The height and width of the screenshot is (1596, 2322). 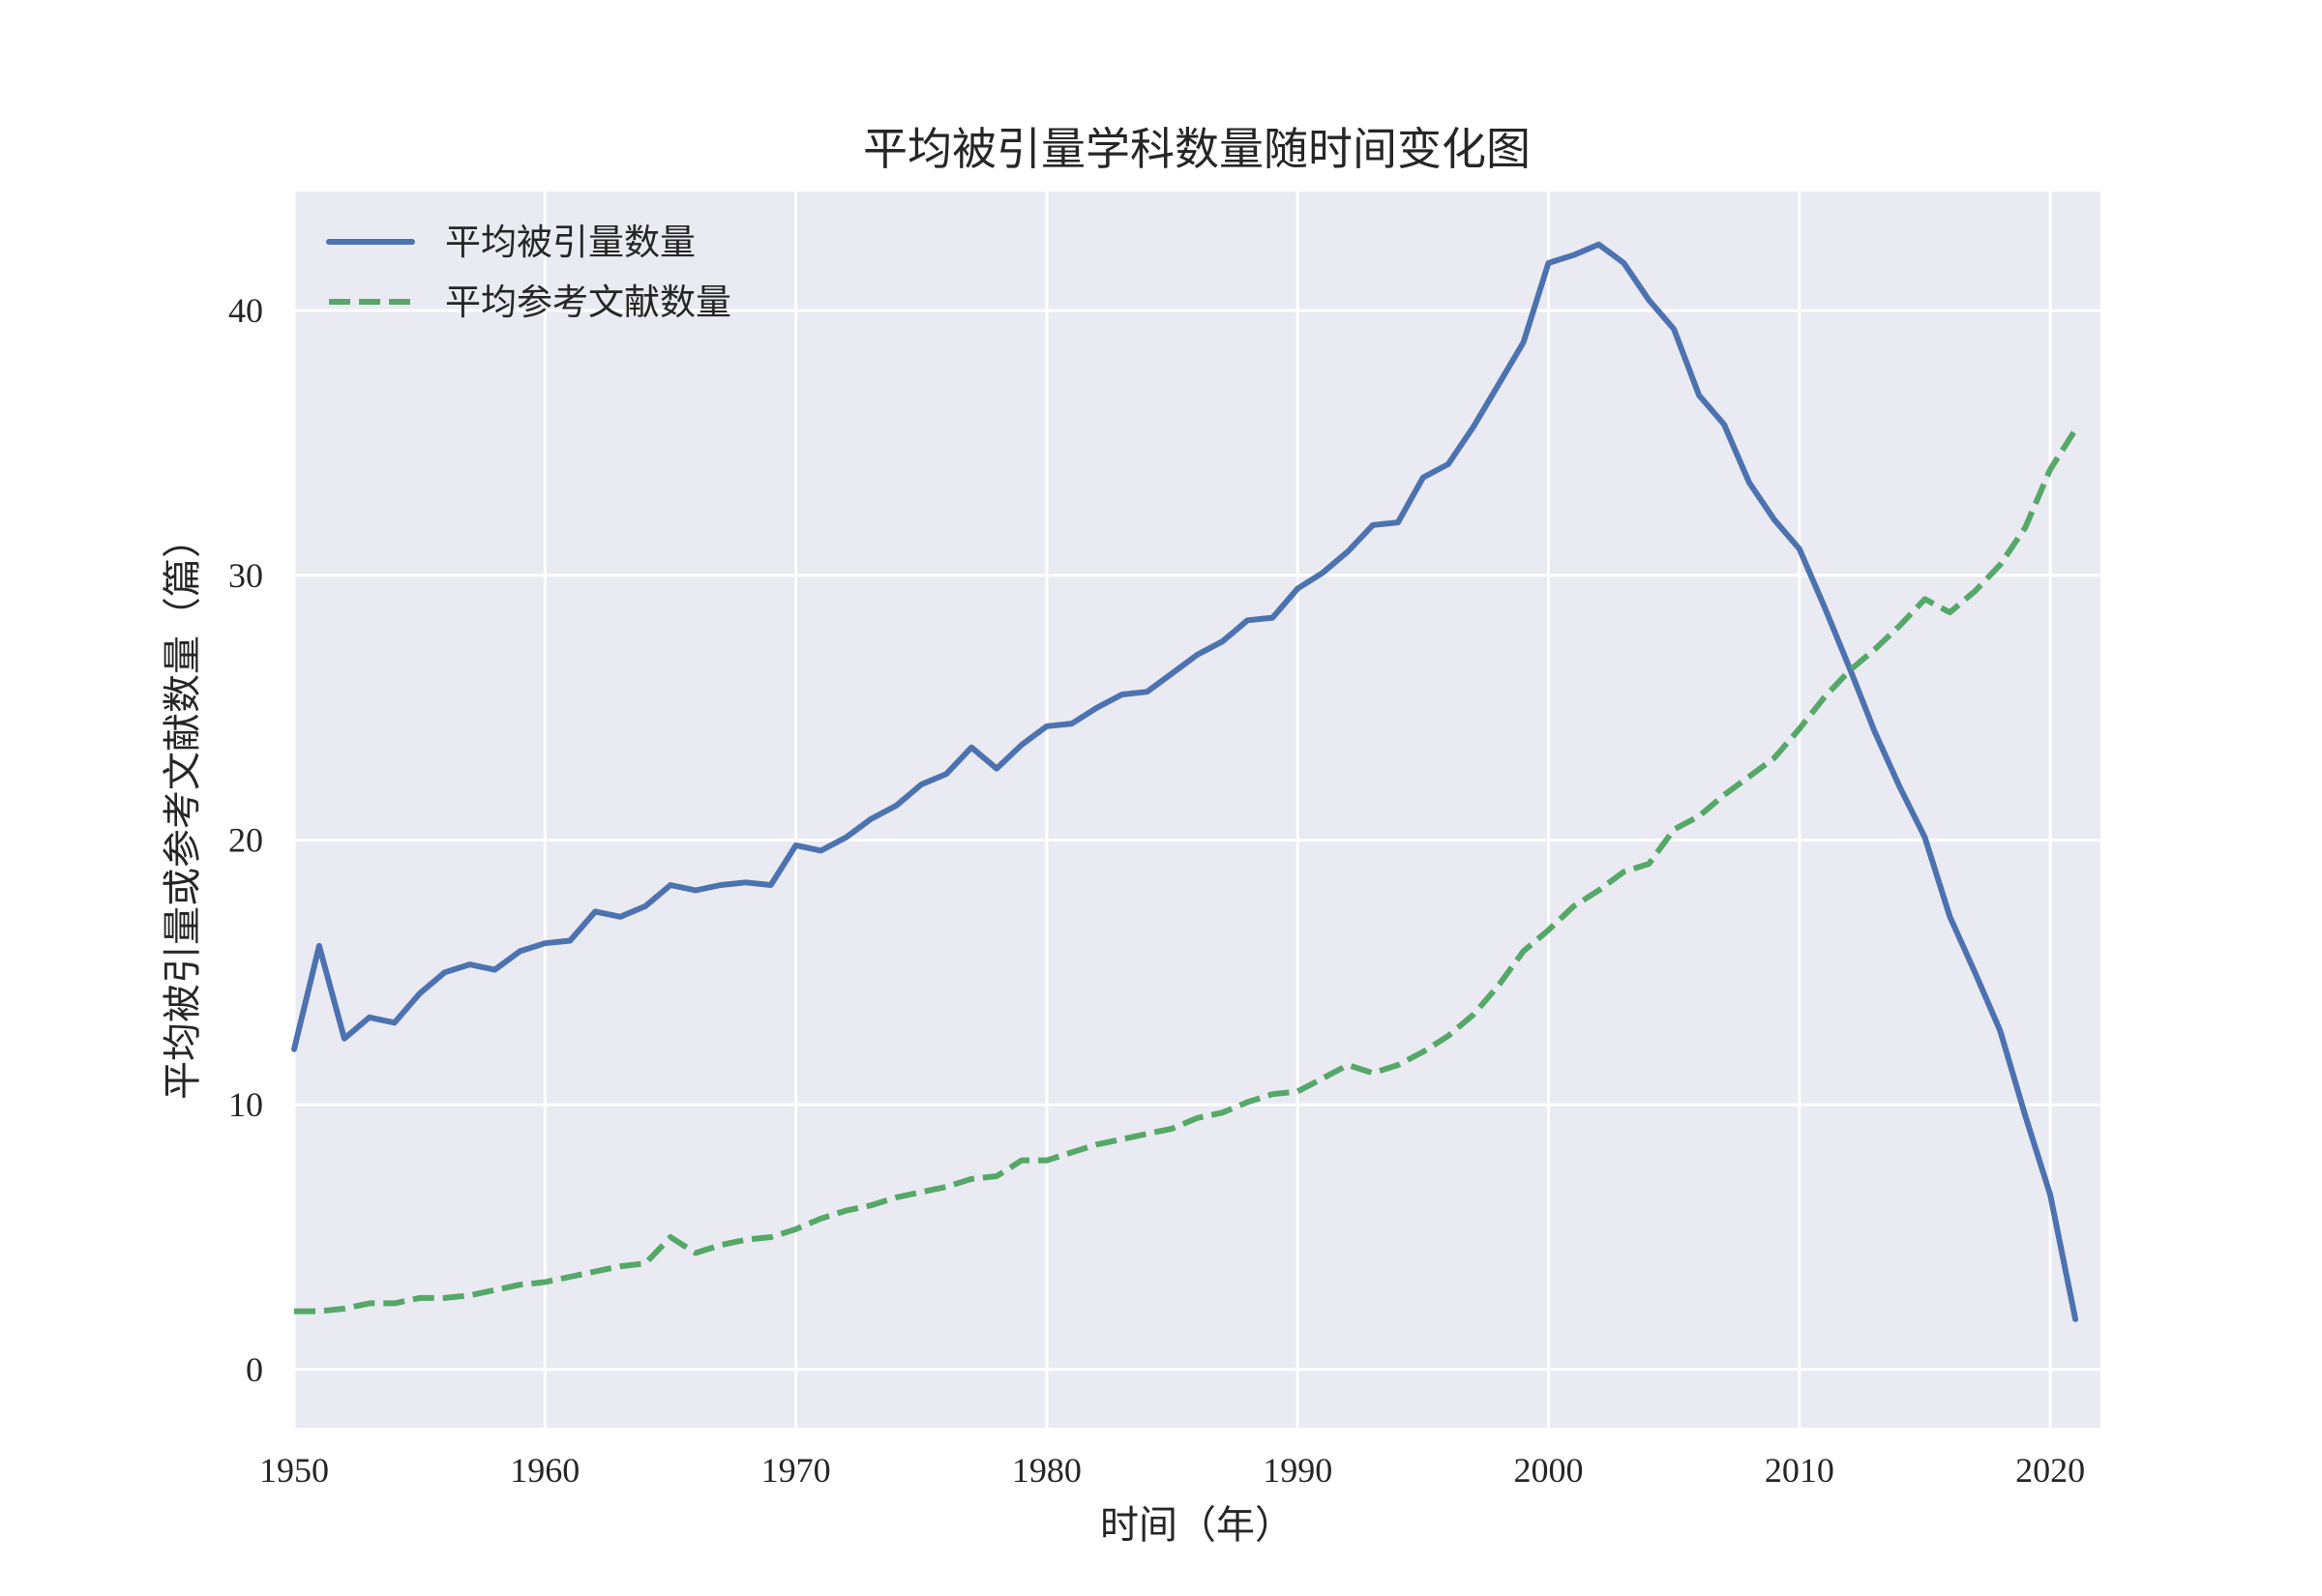 What do you see at coordinates (1197, 1525) in the screenshot?
I see `x-axis-label: 时间（年）` at bounding box center [1197, 1525].